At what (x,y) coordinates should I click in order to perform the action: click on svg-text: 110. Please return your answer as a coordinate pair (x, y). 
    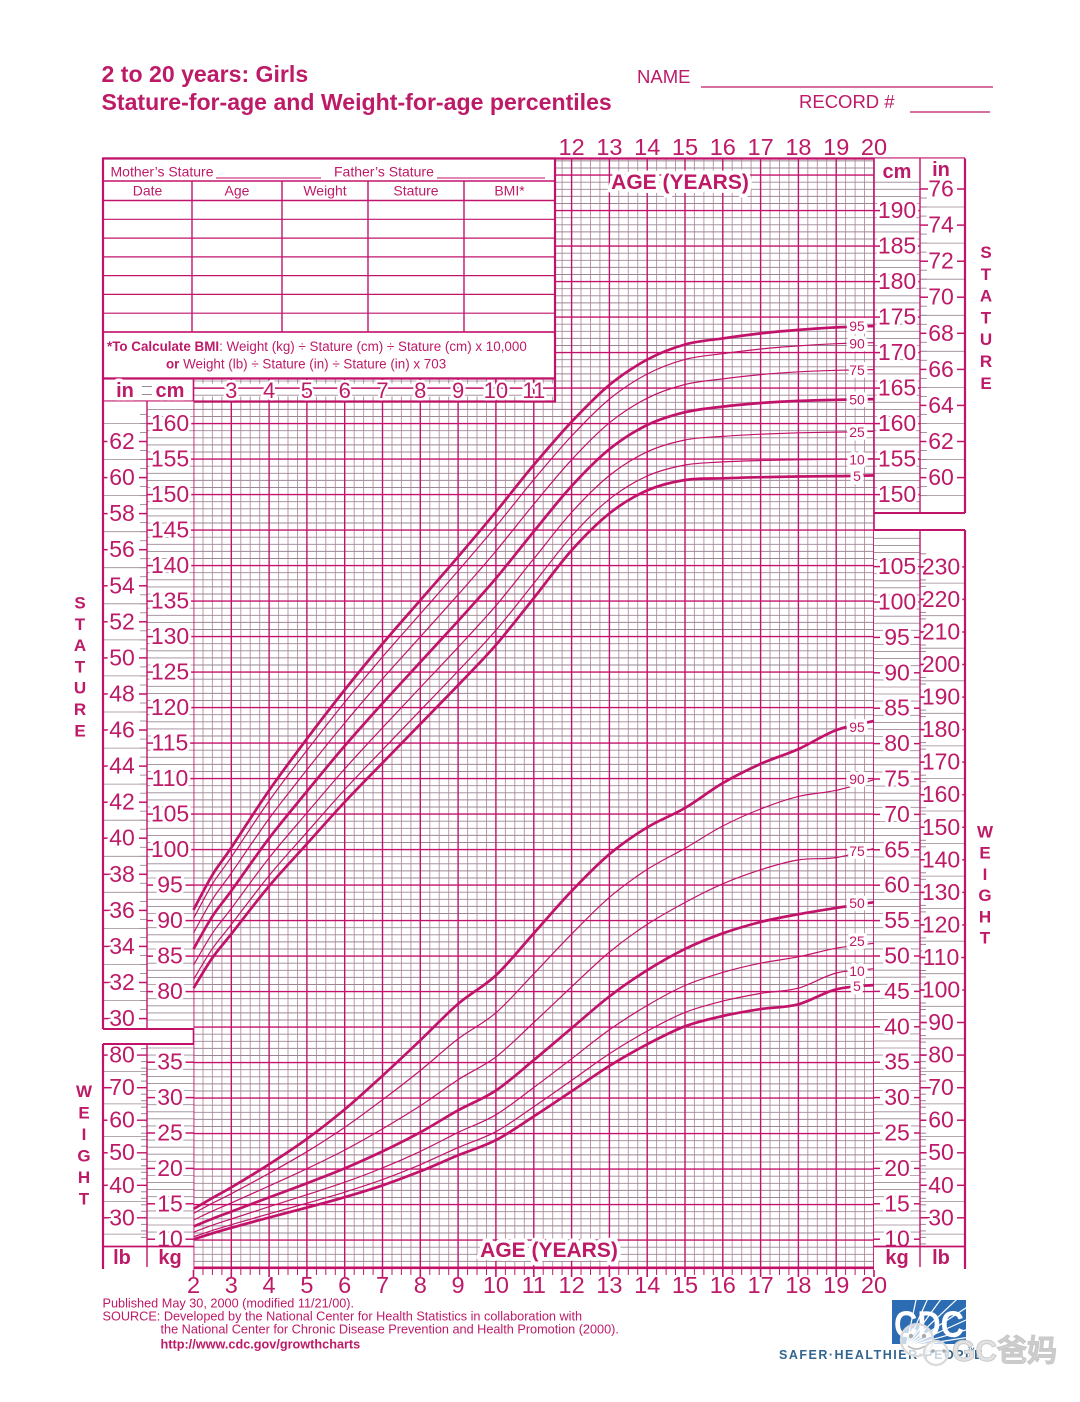
    Looking at the image, I should click on (170, 778).